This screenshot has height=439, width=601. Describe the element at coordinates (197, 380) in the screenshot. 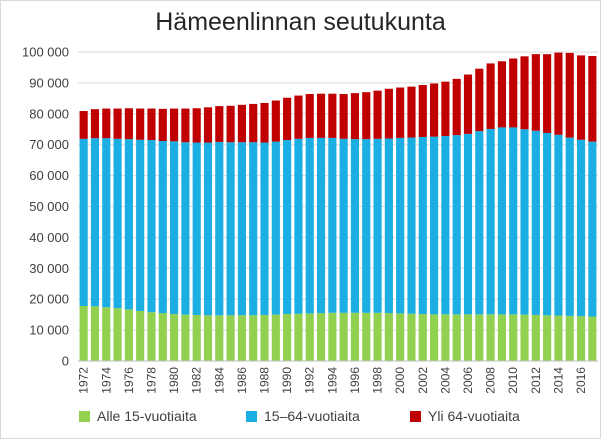

I see `x-tick-label: 1982` at that location.